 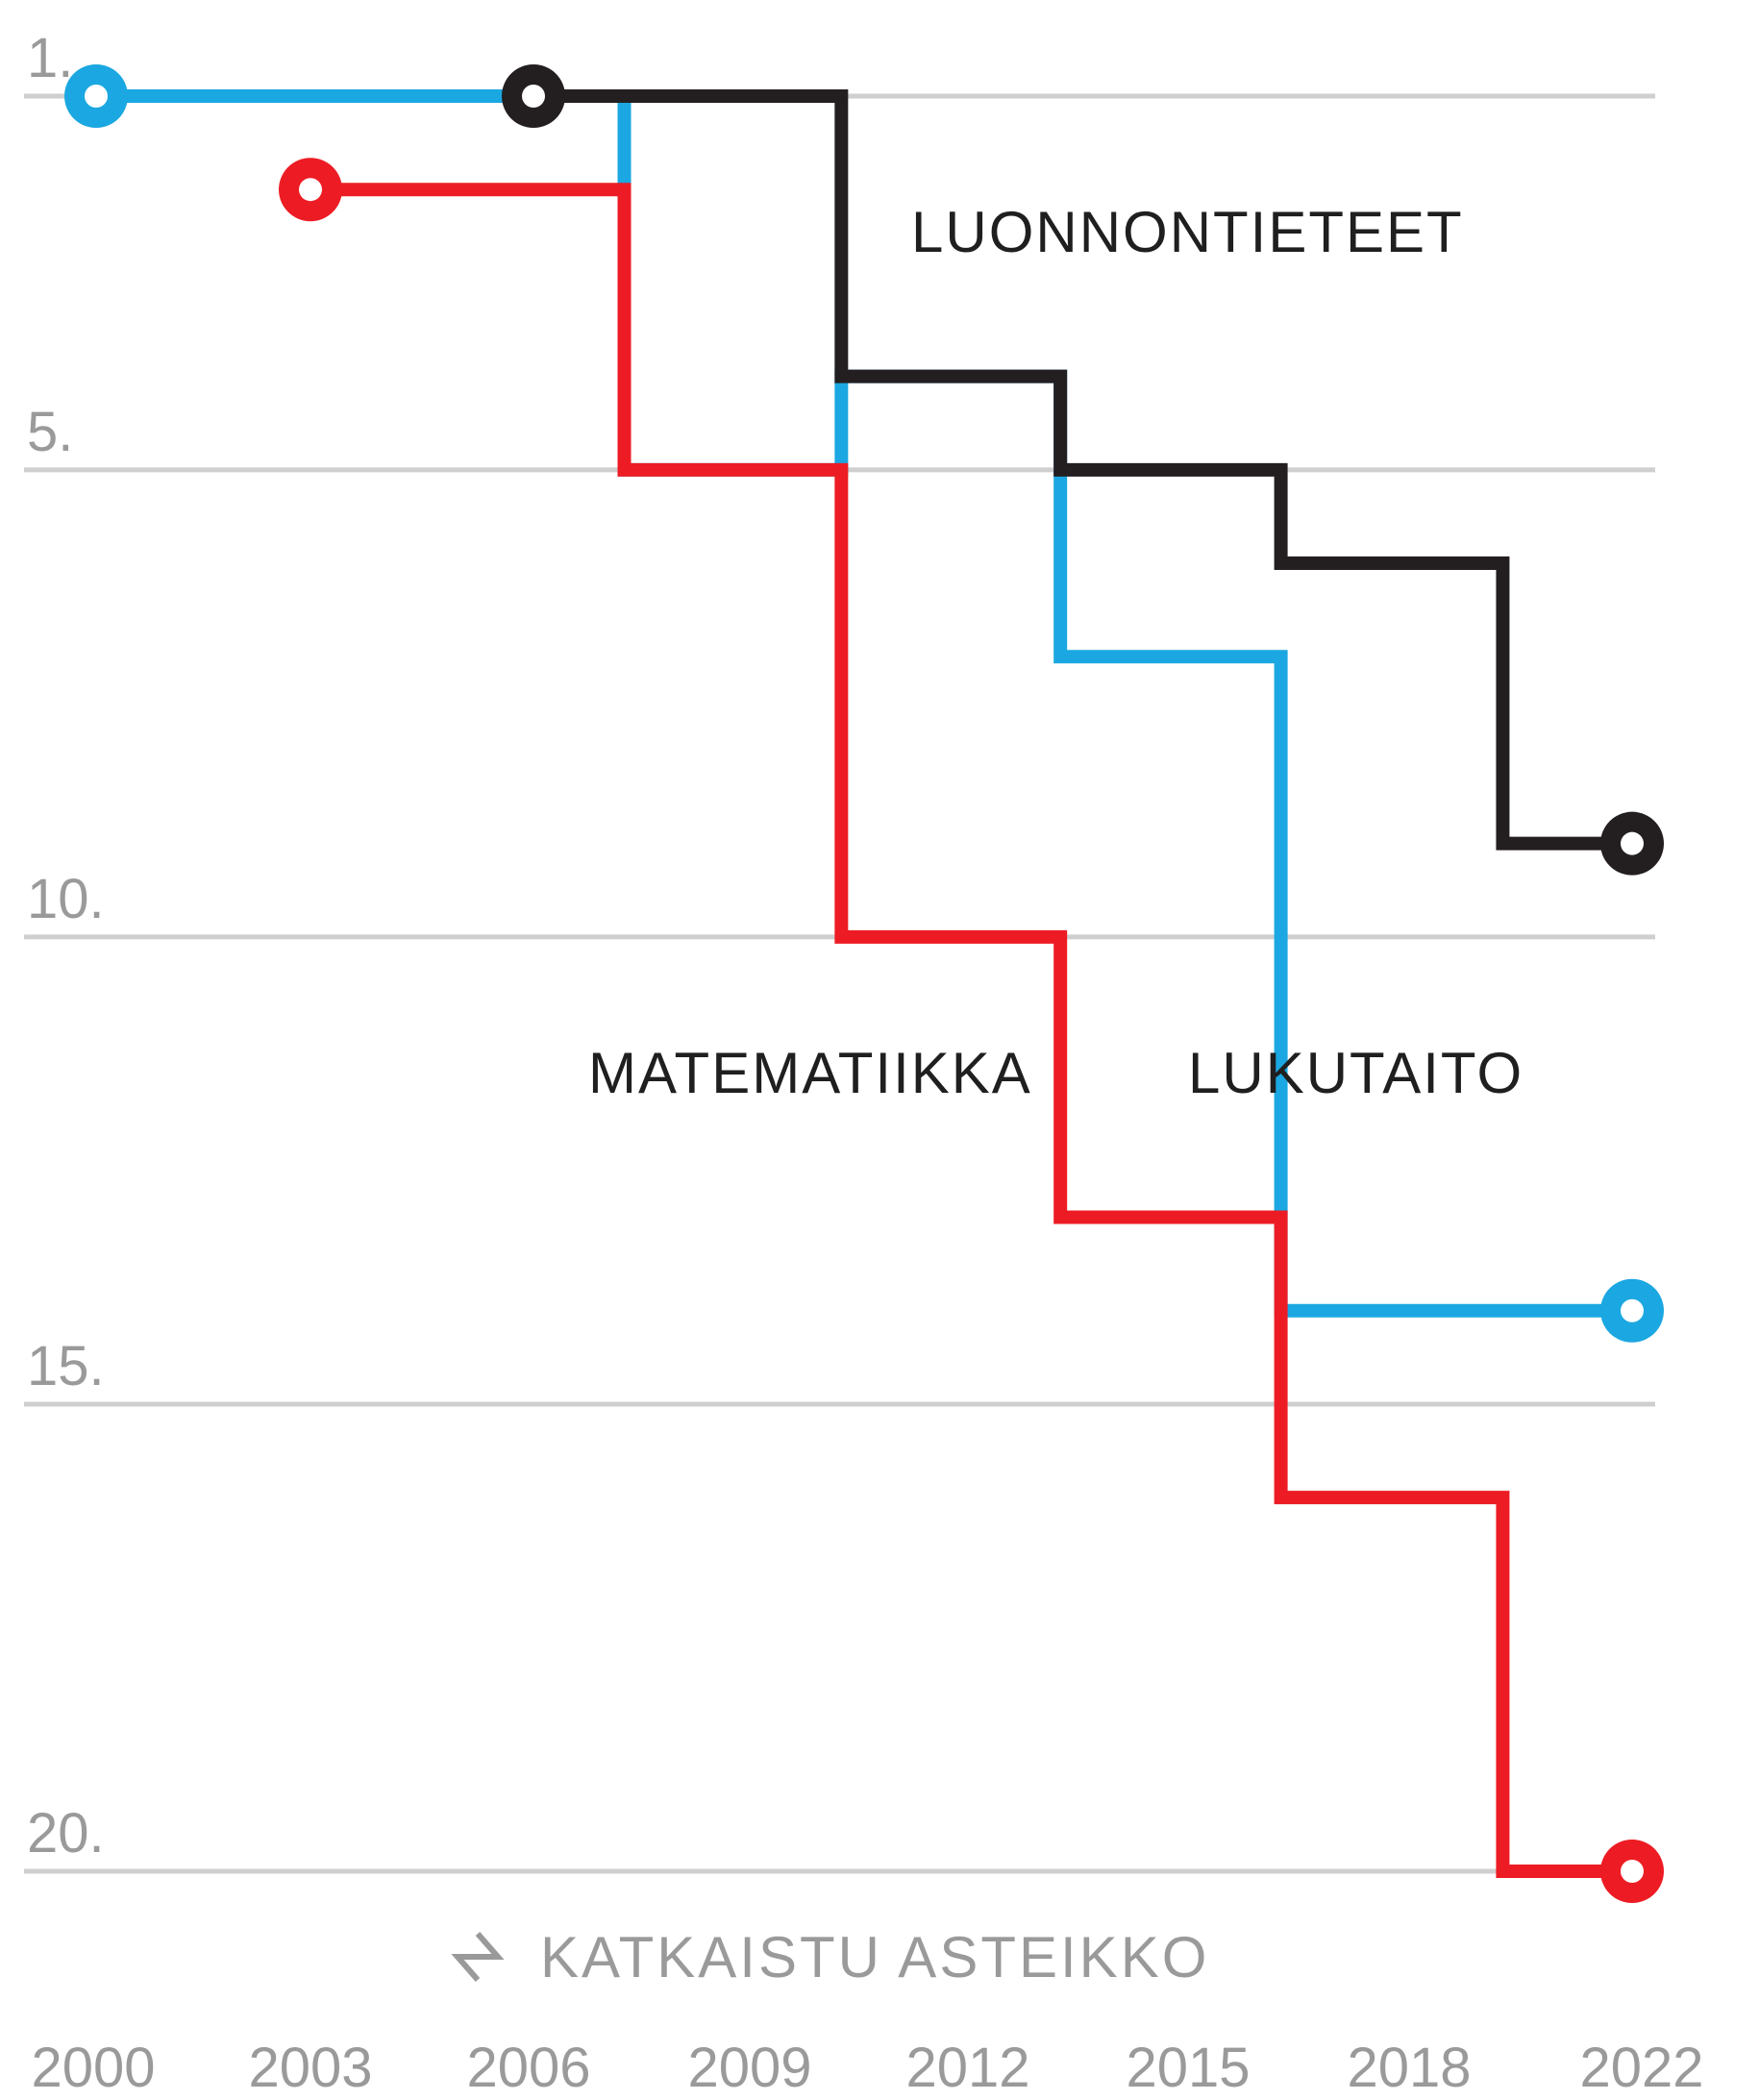 What do you see at coordinates (50, 432) in the screenshot?
I see `y-tick-label: 5.` at bounding box center [50, 432].